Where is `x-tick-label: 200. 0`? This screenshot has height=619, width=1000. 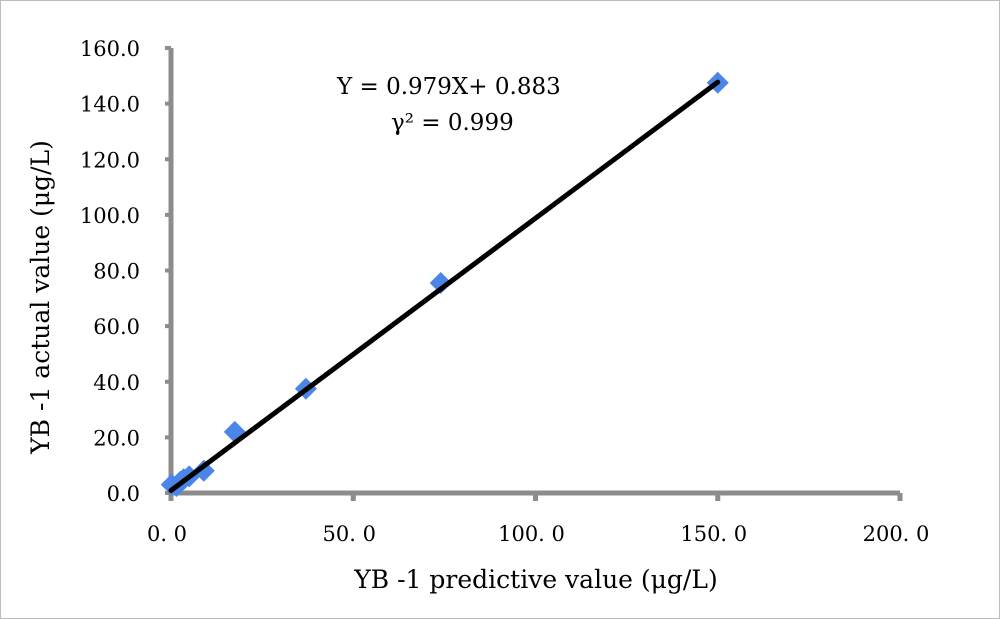 x-tick-label: 200. 0 is located at coordinates (896, 534).